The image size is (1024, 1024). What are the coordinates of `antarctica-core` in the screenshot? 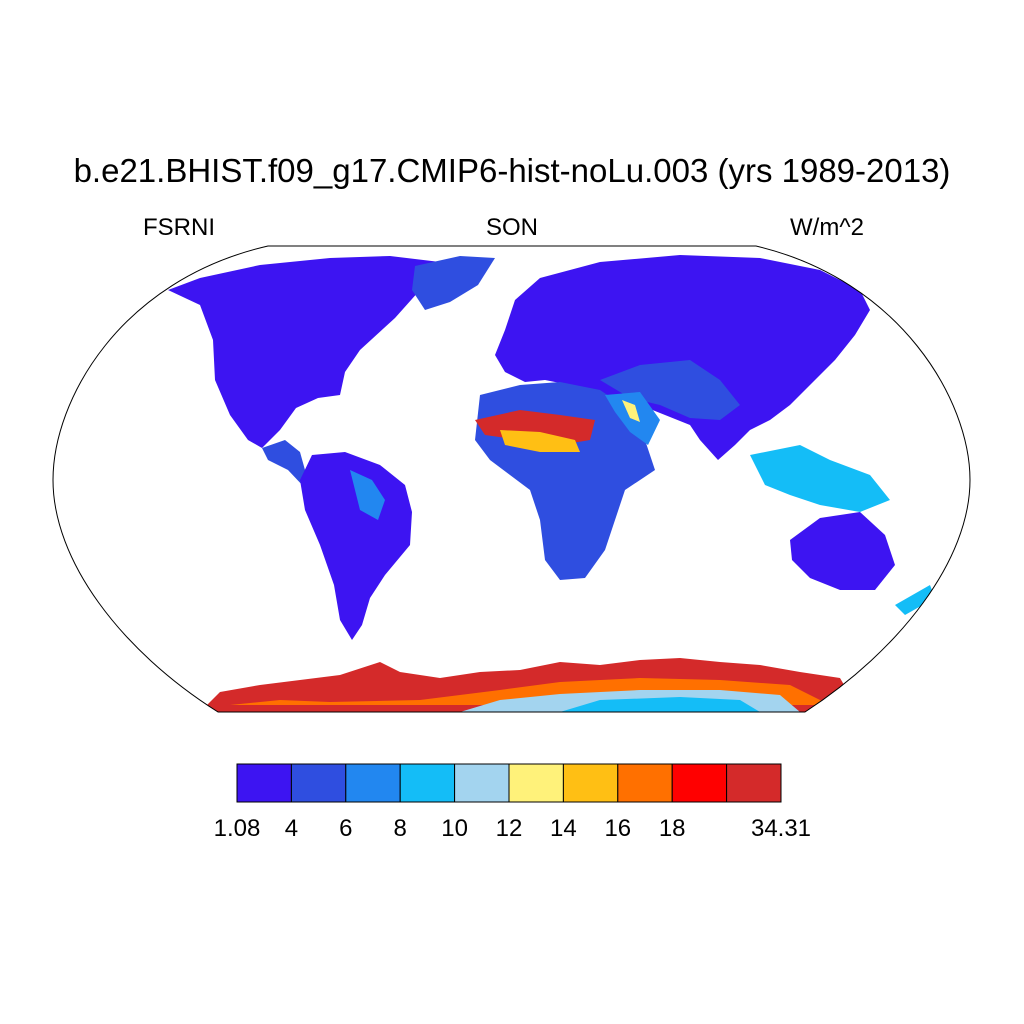 It's located at (660, 704).